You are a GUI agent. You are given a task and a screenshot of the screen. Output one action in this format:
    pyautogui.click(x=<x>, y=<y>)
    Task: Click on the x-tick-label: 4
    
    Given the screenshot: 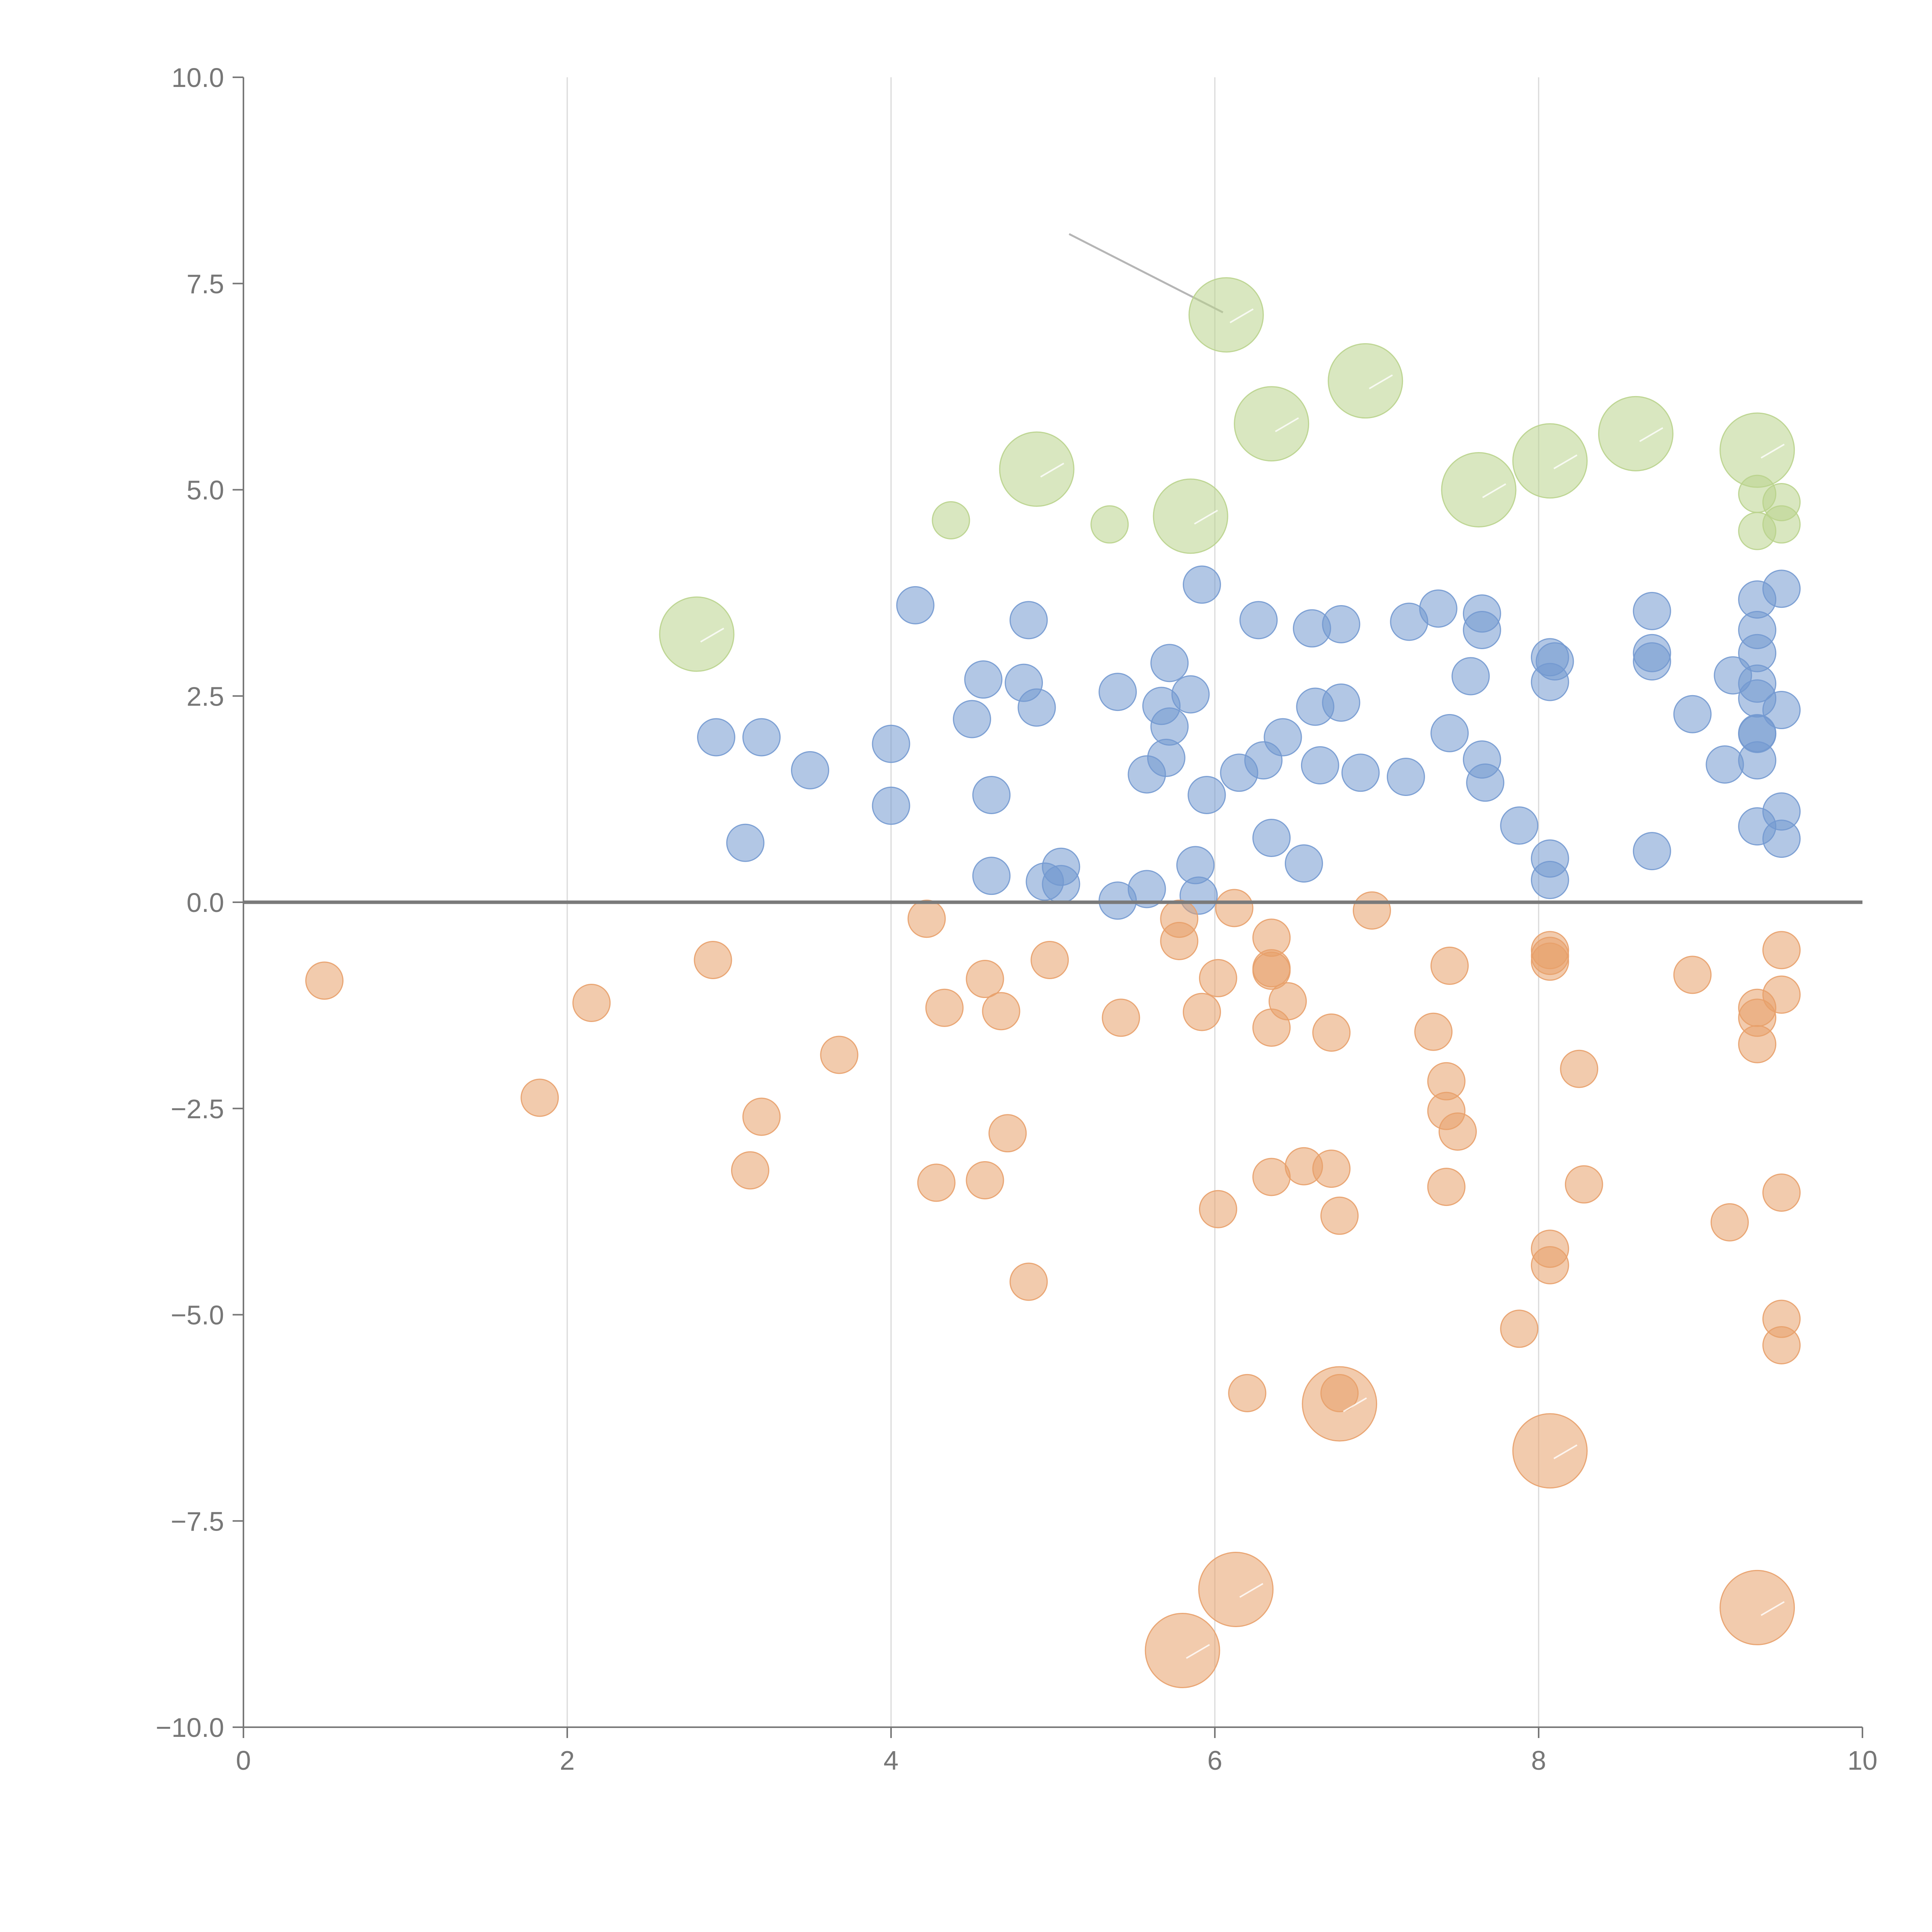 What is the action you would take?
    pyautogui.click(x=892, y=1760)
    